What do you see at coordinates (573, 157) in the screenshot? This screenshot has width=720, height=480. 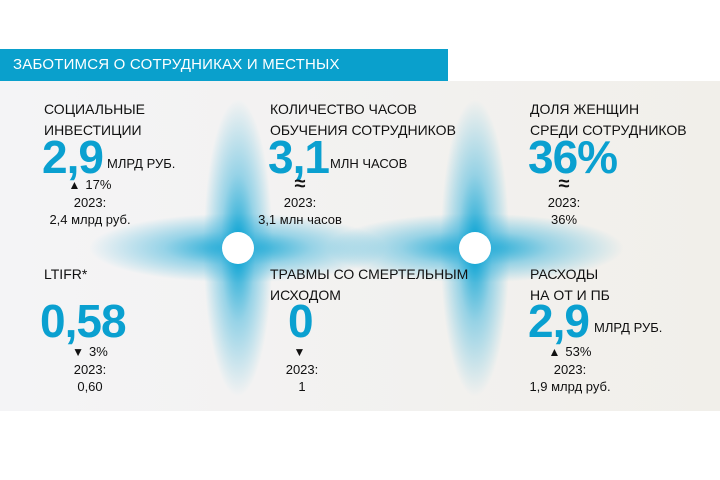 I see `metric-value: 36%` at bounding box center [573, 157].